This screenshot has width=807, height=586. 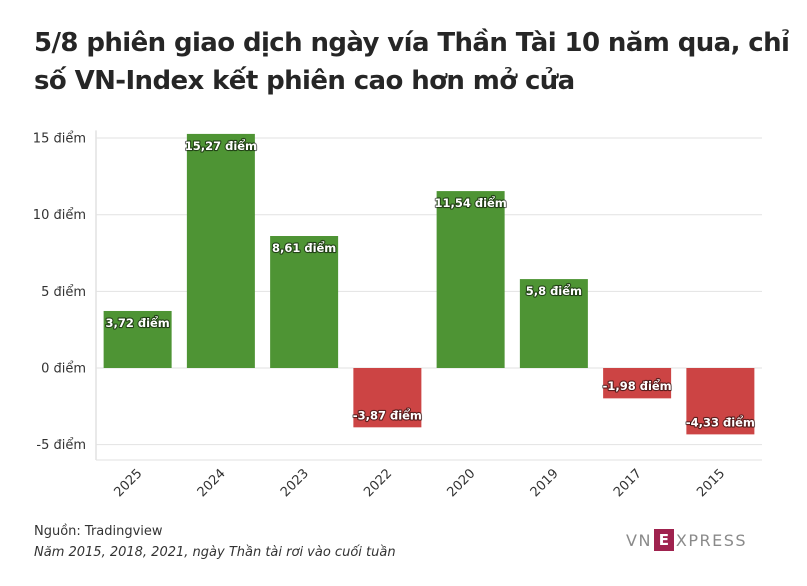 What do you see at coordinates (212, 483) in the screenshot?
I see `x-tick-label: 2024` at bounding box center [212, 483].